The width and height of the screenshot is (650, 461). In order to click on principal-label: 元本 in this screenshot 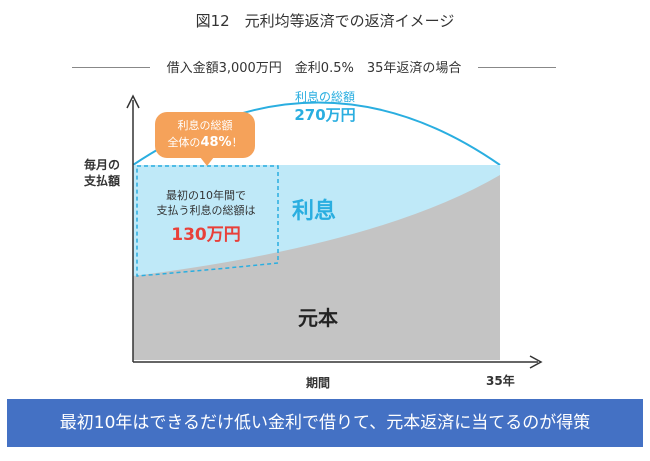, I will do `click(318, 318)`.